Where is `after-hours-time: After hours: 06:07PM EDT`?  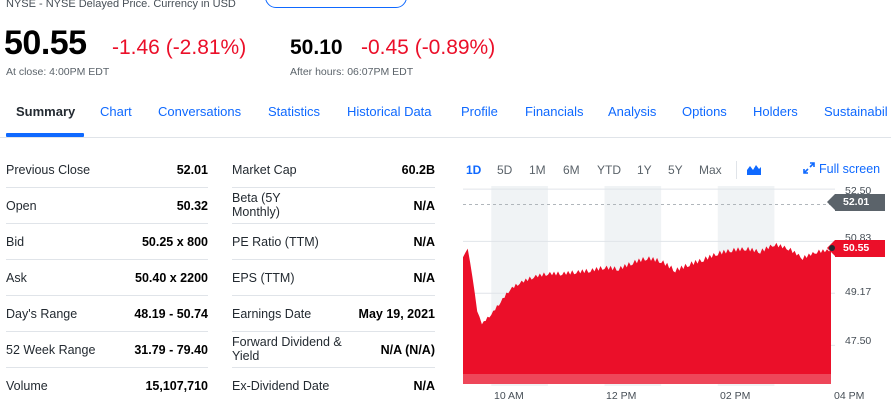
after-hours-time: After hours: 06:07PM EDT is located at coordinates (352, 72).